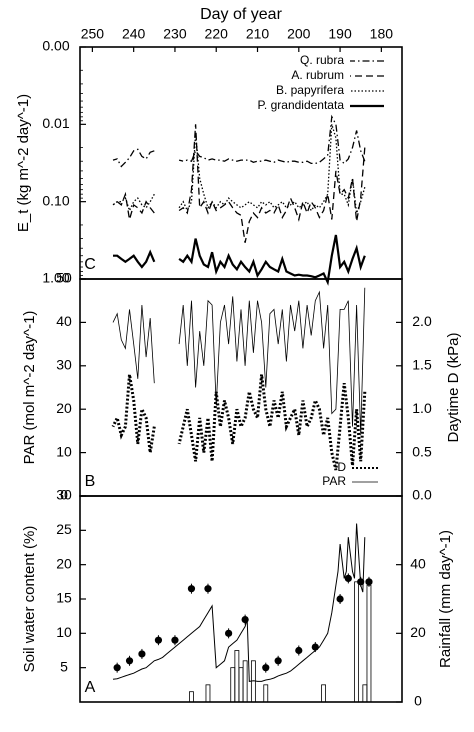 The image size is (474, 732). Describe the element at coordinates (55, 123) in the screenshot. I see `panel-c-ytick-label: 0.01` at that location.